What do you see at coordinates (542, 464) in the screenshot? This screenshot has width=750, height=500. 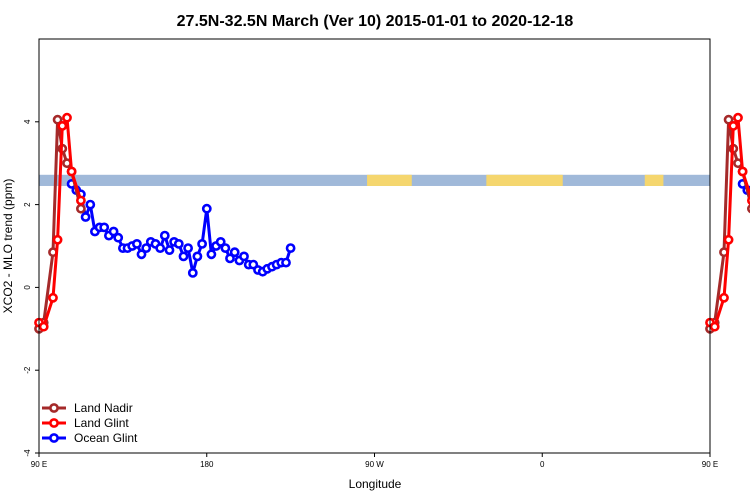 I see `x-tick-label: 0` at bounding box center [542, 464].